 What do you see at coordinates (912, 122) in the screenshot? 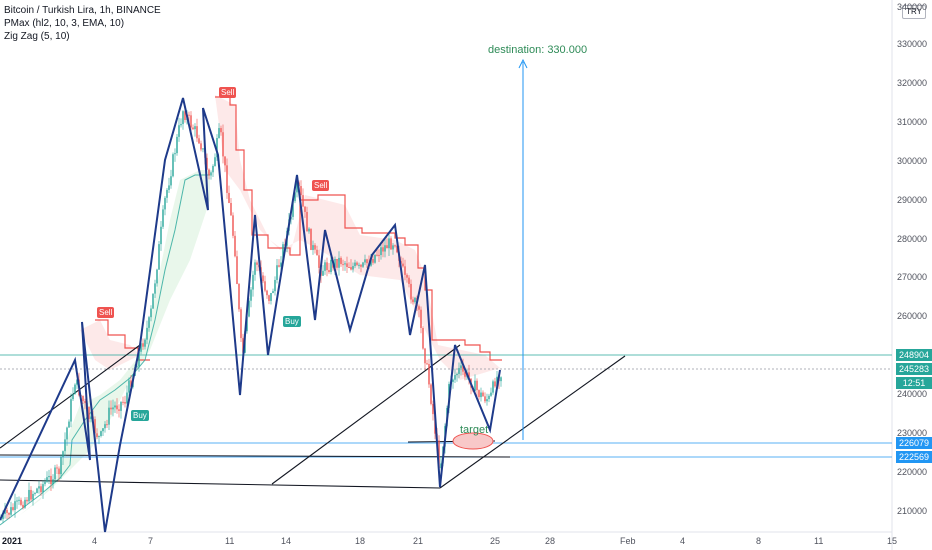
I see `price-tick-label: 310000` at bounding box center [912, 122].